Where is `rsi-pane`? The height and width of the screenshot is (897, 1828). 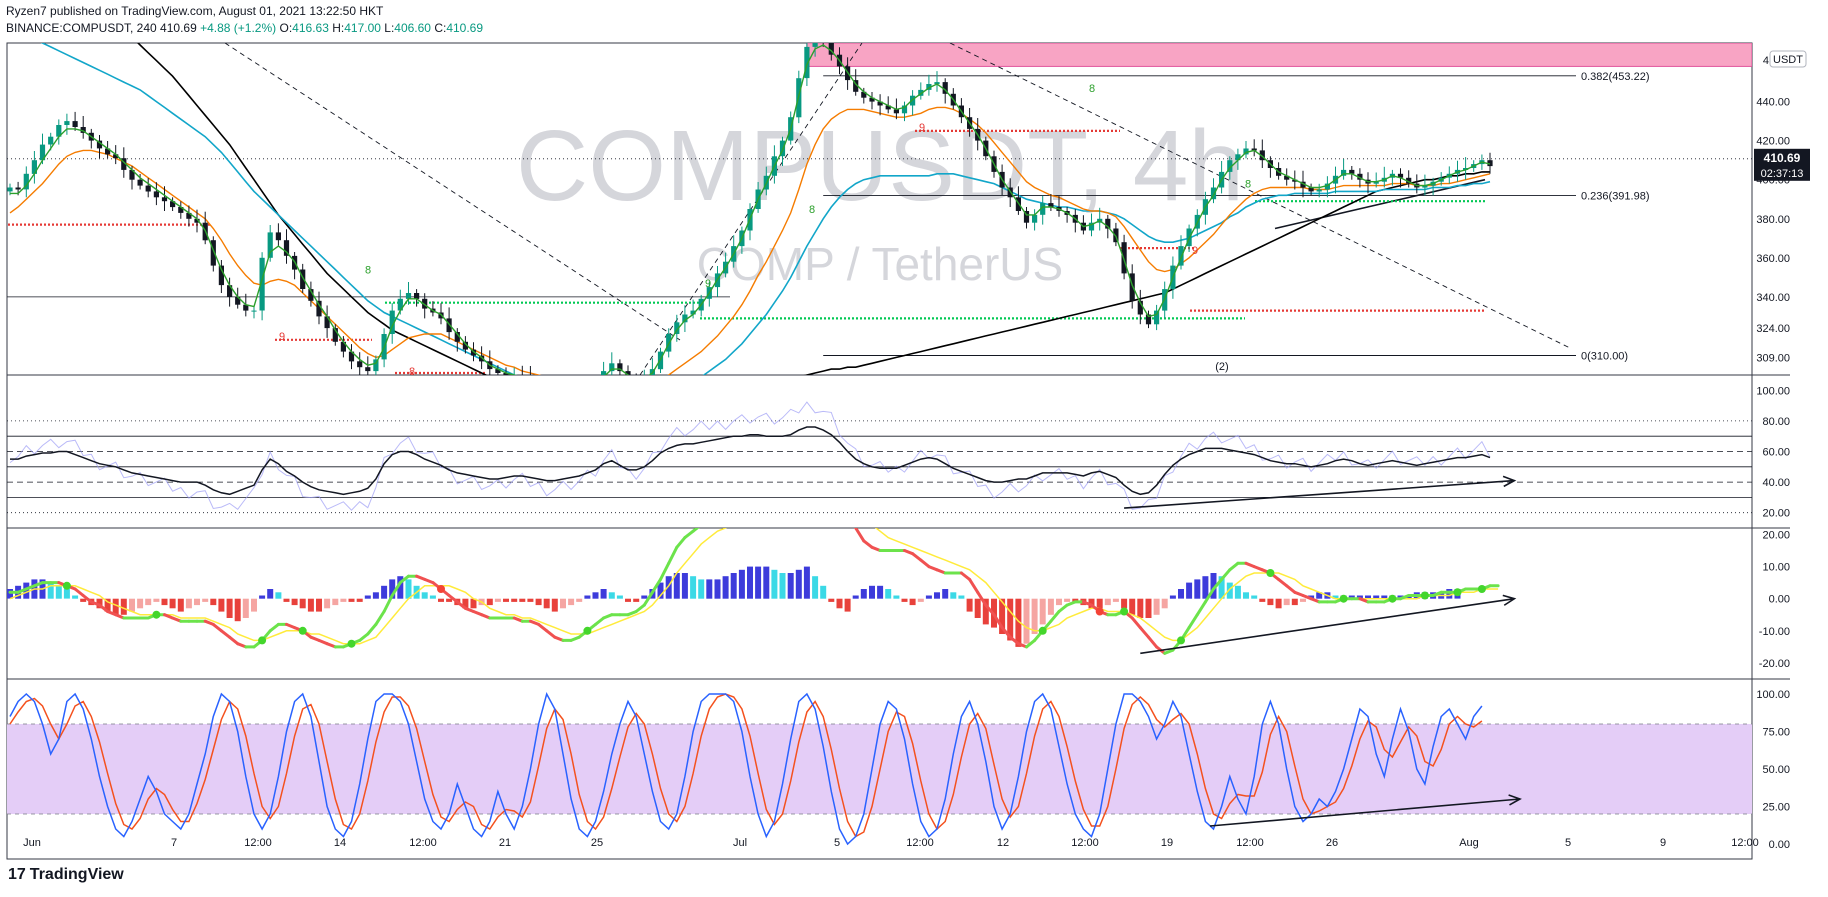
rsi-pane is located at coordinates (879, 457).